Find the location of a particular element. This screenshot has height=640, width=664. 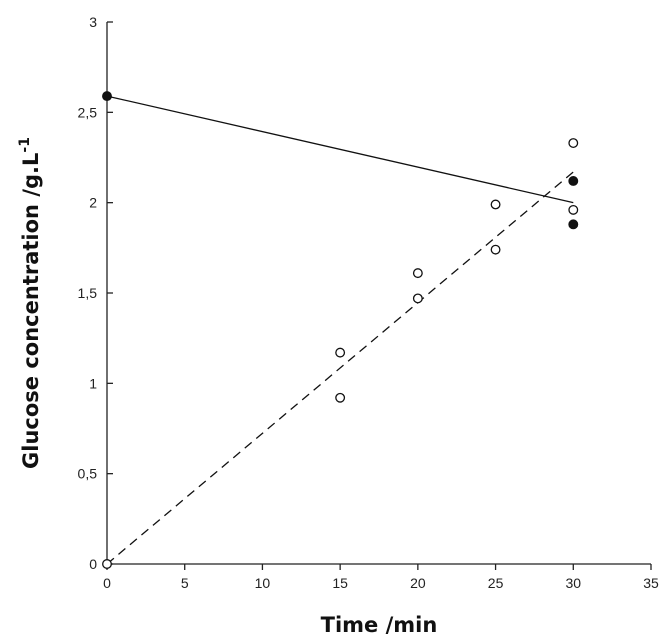

y-tick-label: 0 is located at coordinates (93, 564).